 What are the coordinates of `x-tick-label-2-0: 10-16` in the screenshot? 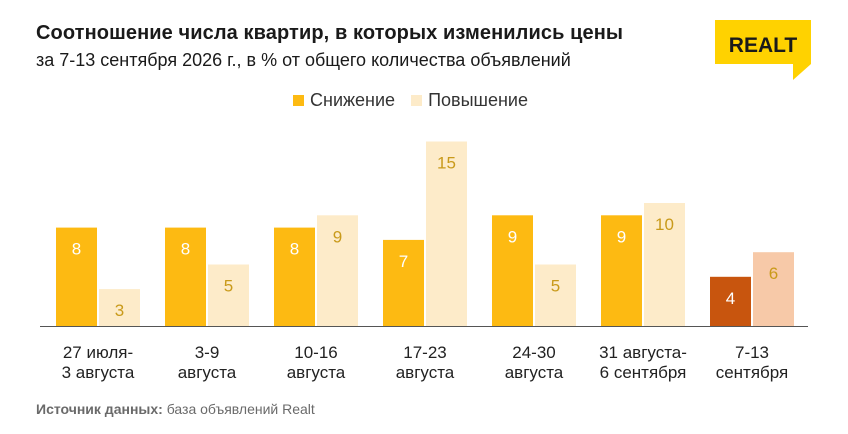 It's located at (315, 352).